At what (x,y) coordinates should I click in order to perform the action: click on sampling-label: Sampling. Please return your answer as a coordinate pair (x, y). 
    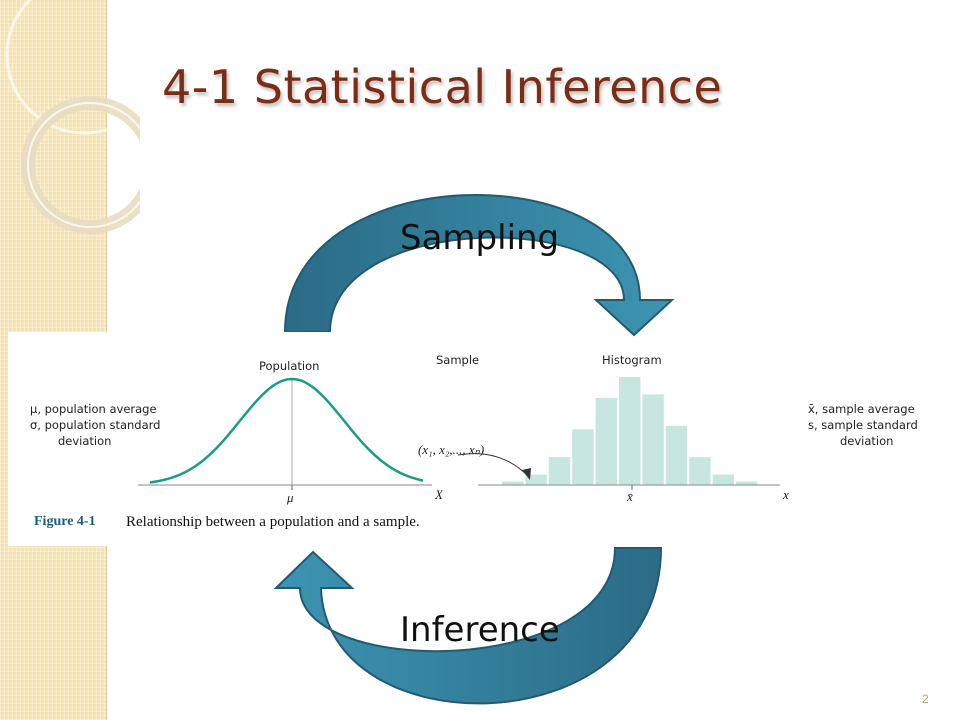
    Looking at the image, I should click on (480, 238).